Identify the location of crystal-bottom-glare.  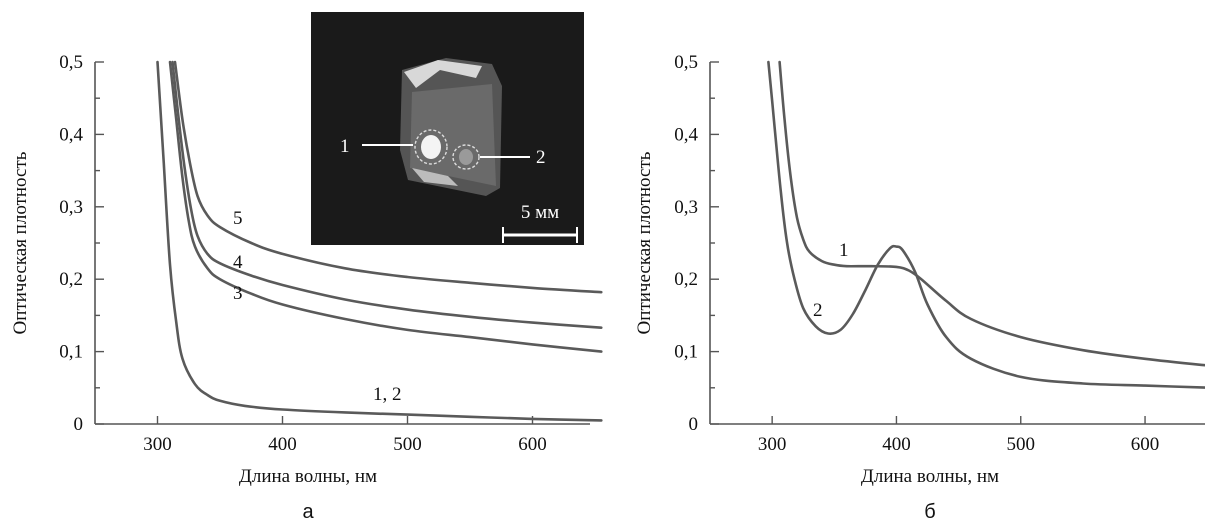
(435, 177).